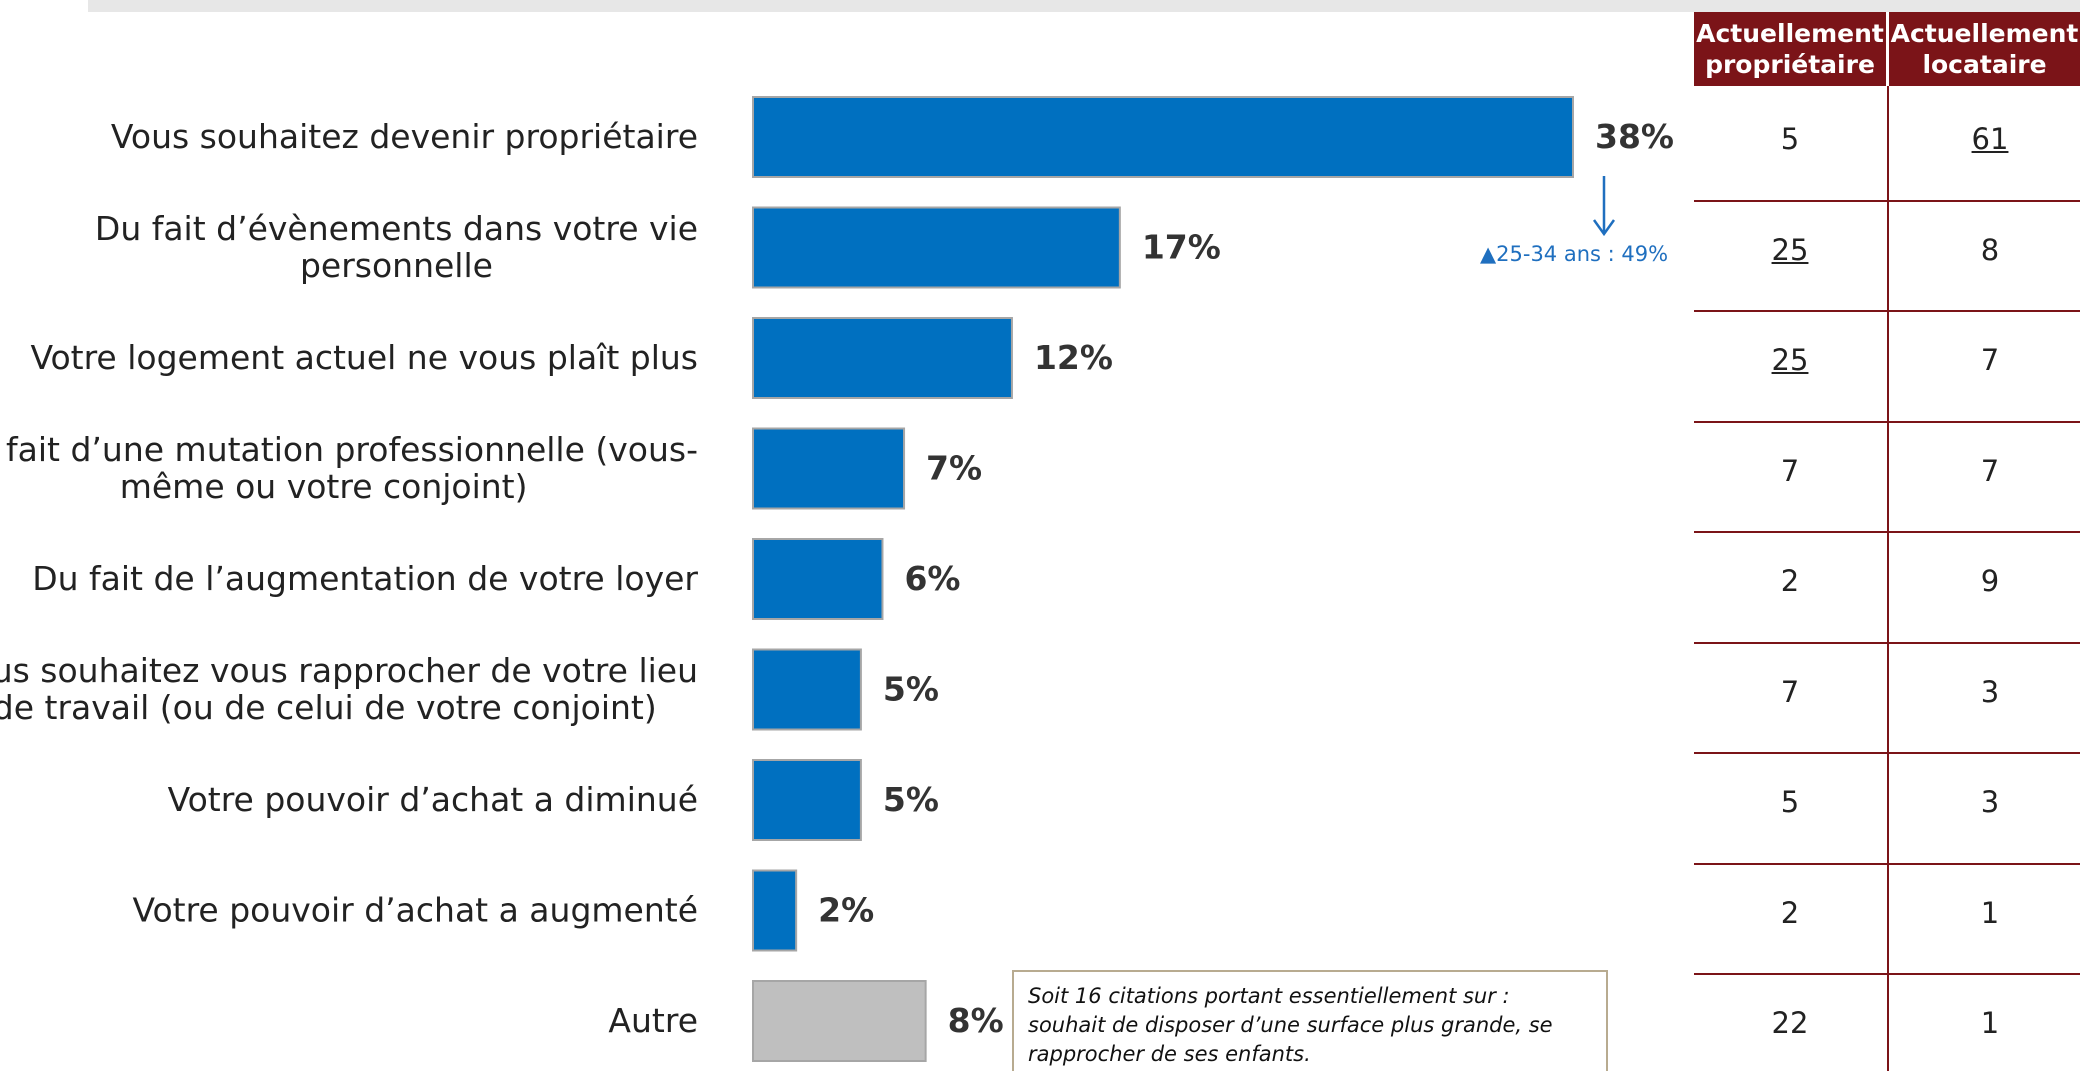 The image size is (2080, 1071). Describe the element at coordinates (653, 1020) in the screenshot. I see `category-label: Autre` at that location.